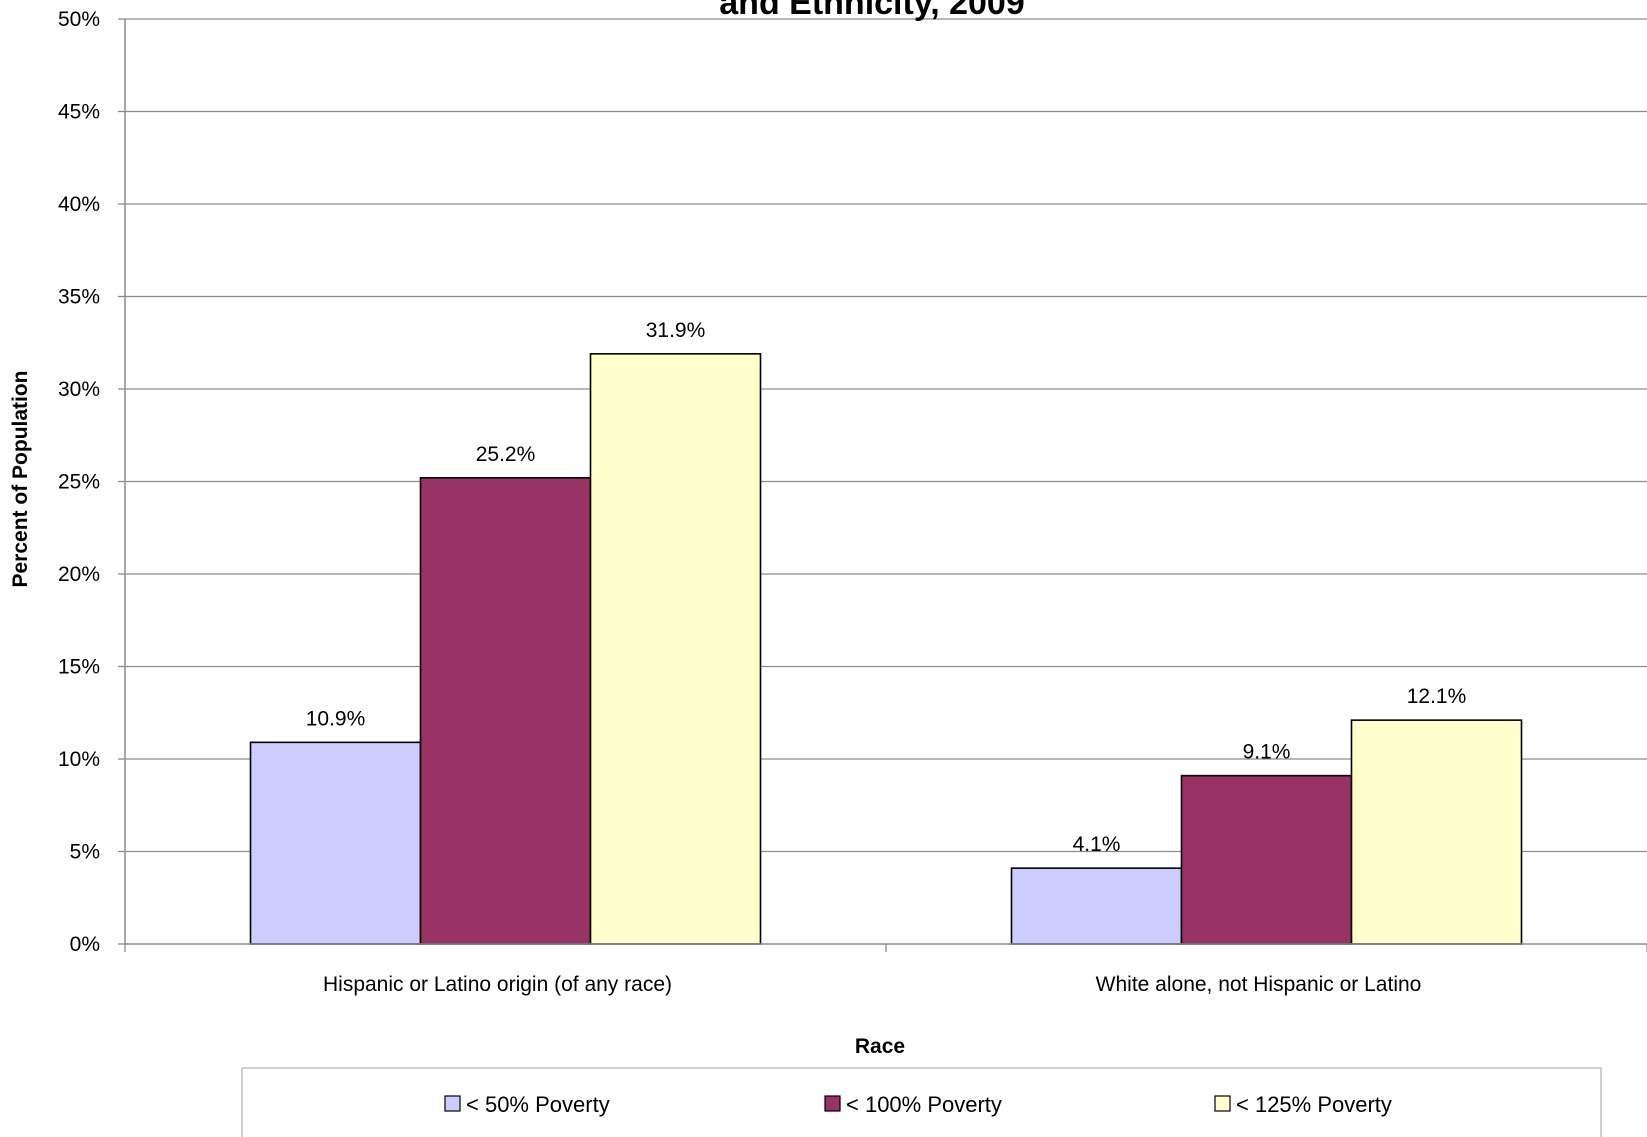 The height and width of the screenshot is (1137, 1647). What do you see at coordinates (1314, 1104) in the screenshot?
I see `legend-label: < 125% Poverty` at bounding box center [1314, 1104].